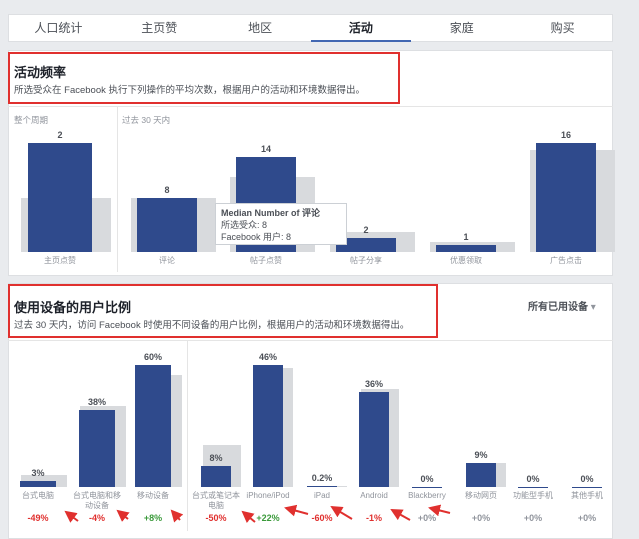  I want to click on category-label: 台式电脑和移动设备, so click(97, 500).